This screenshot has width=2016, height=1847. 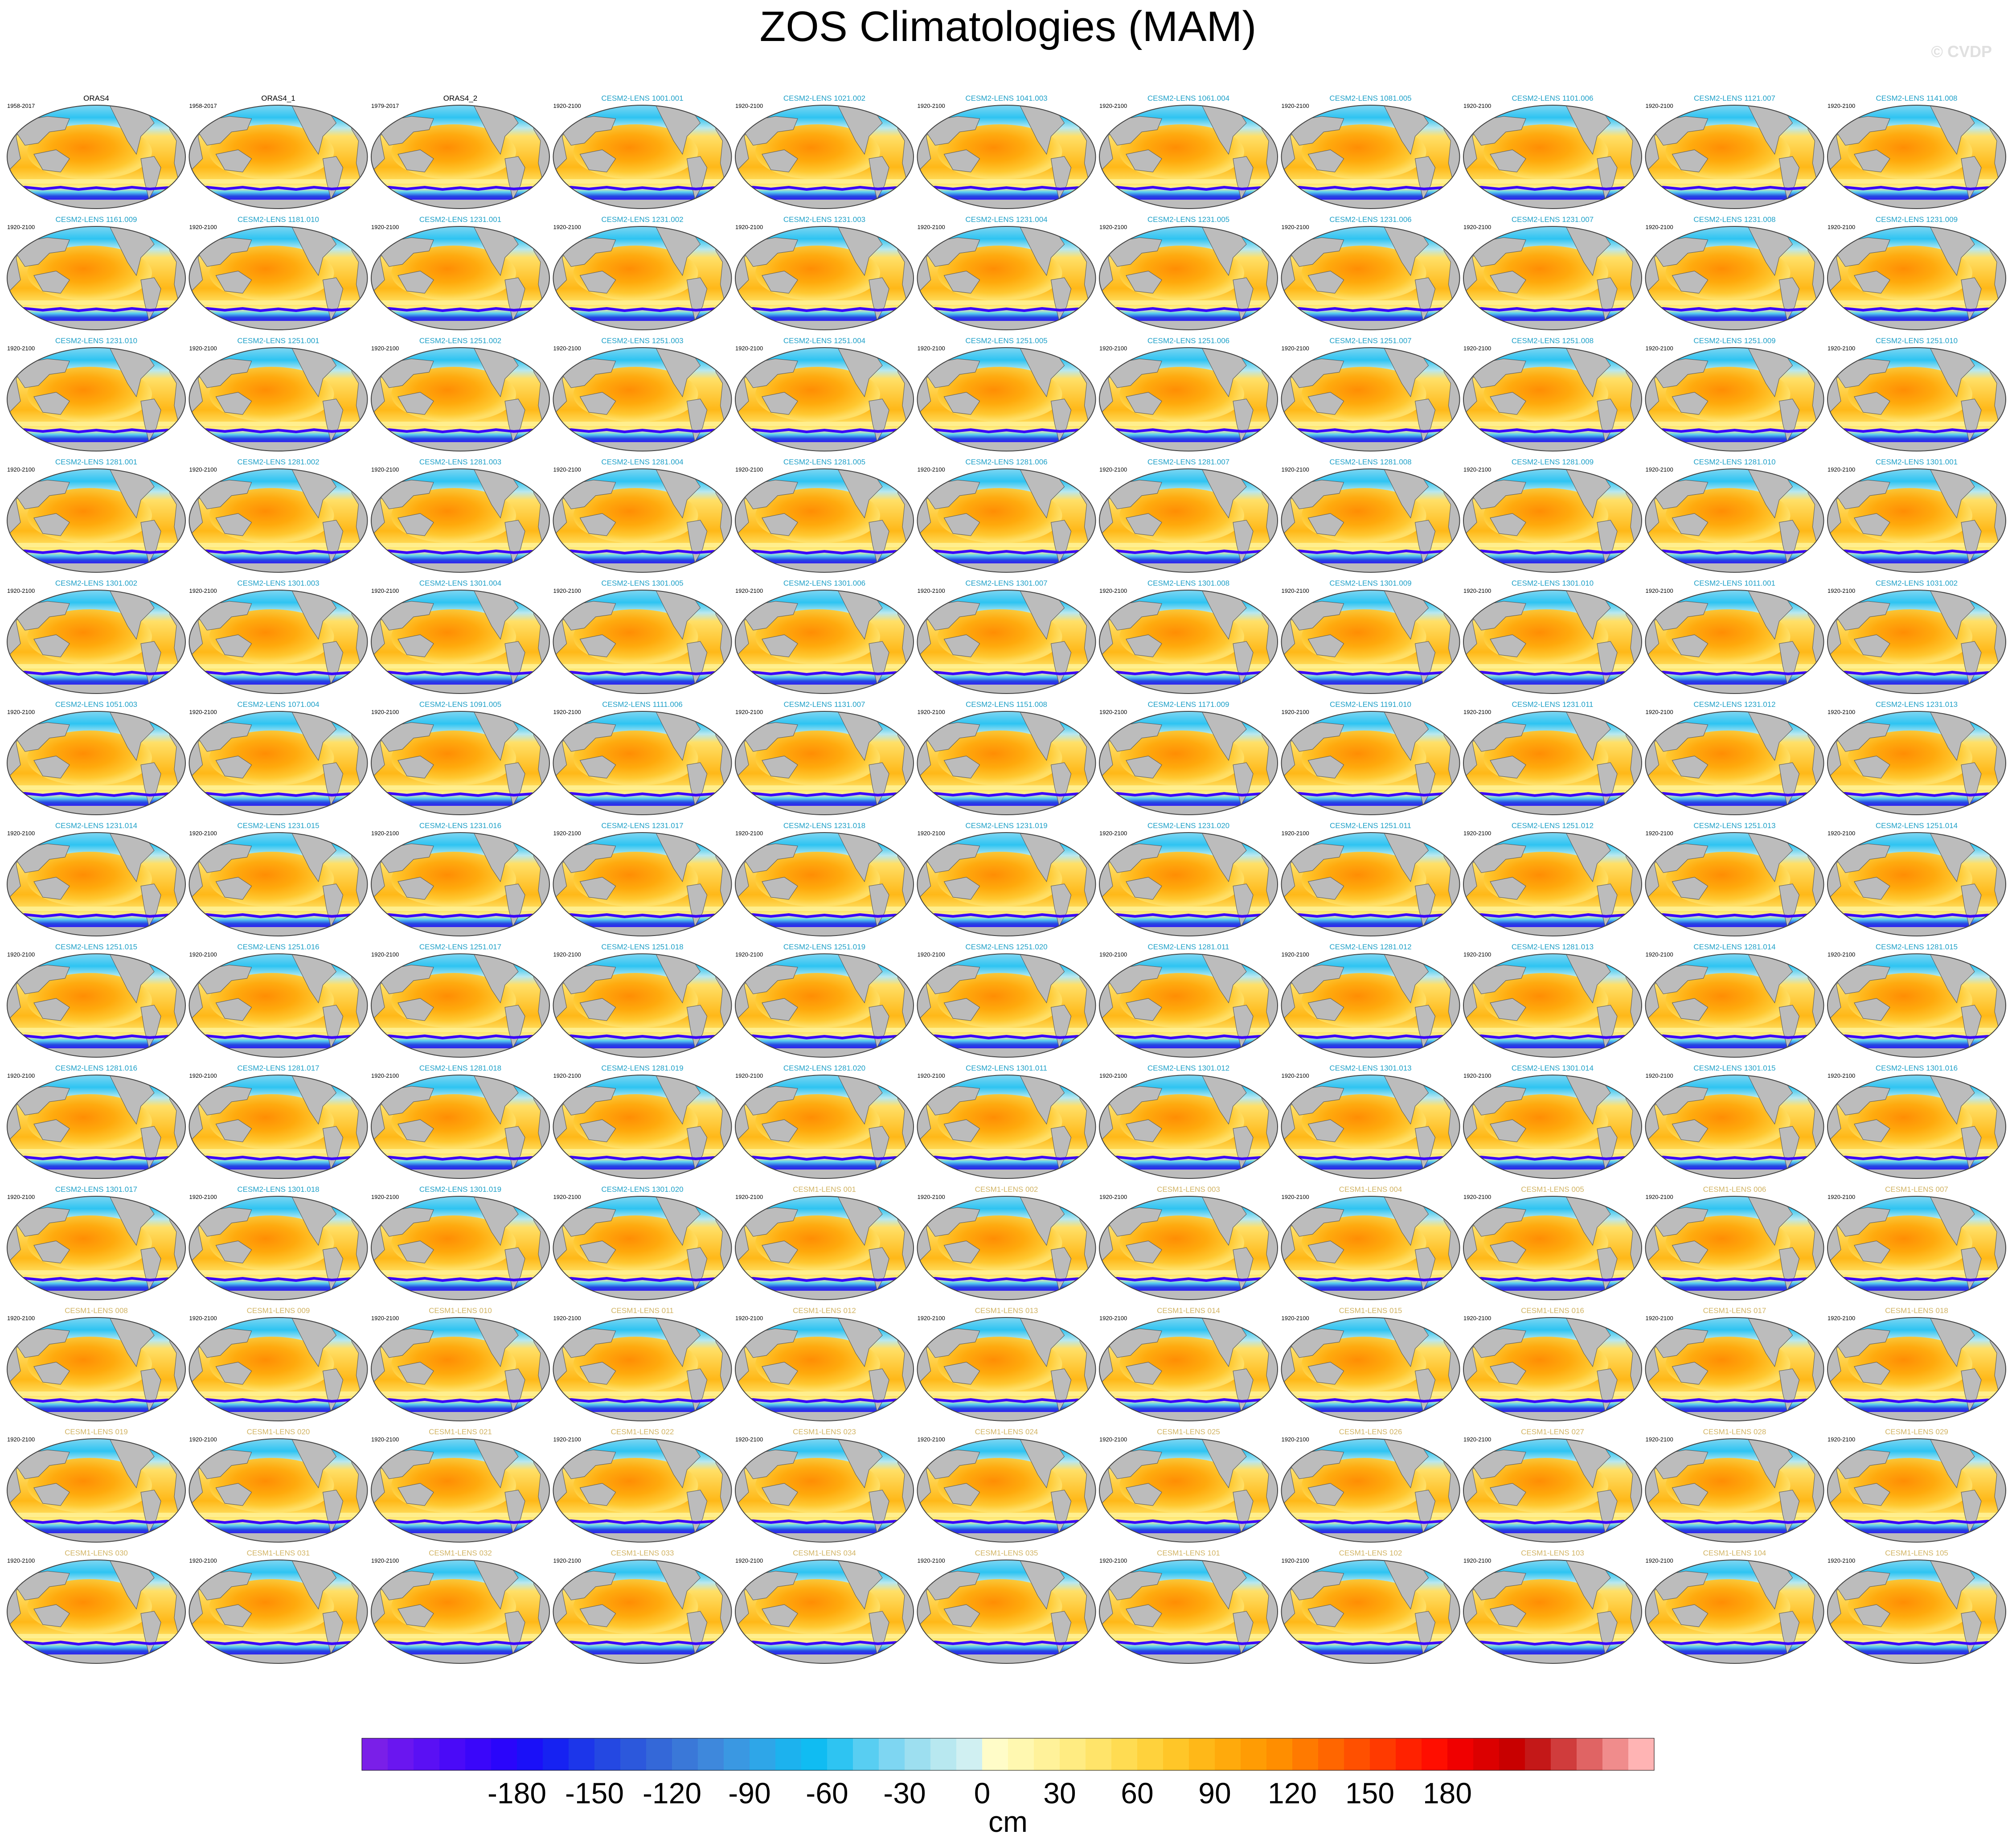 I want to click on panel-member-label: CESM2-LENS 1231.001, so click(x=460, y=220).